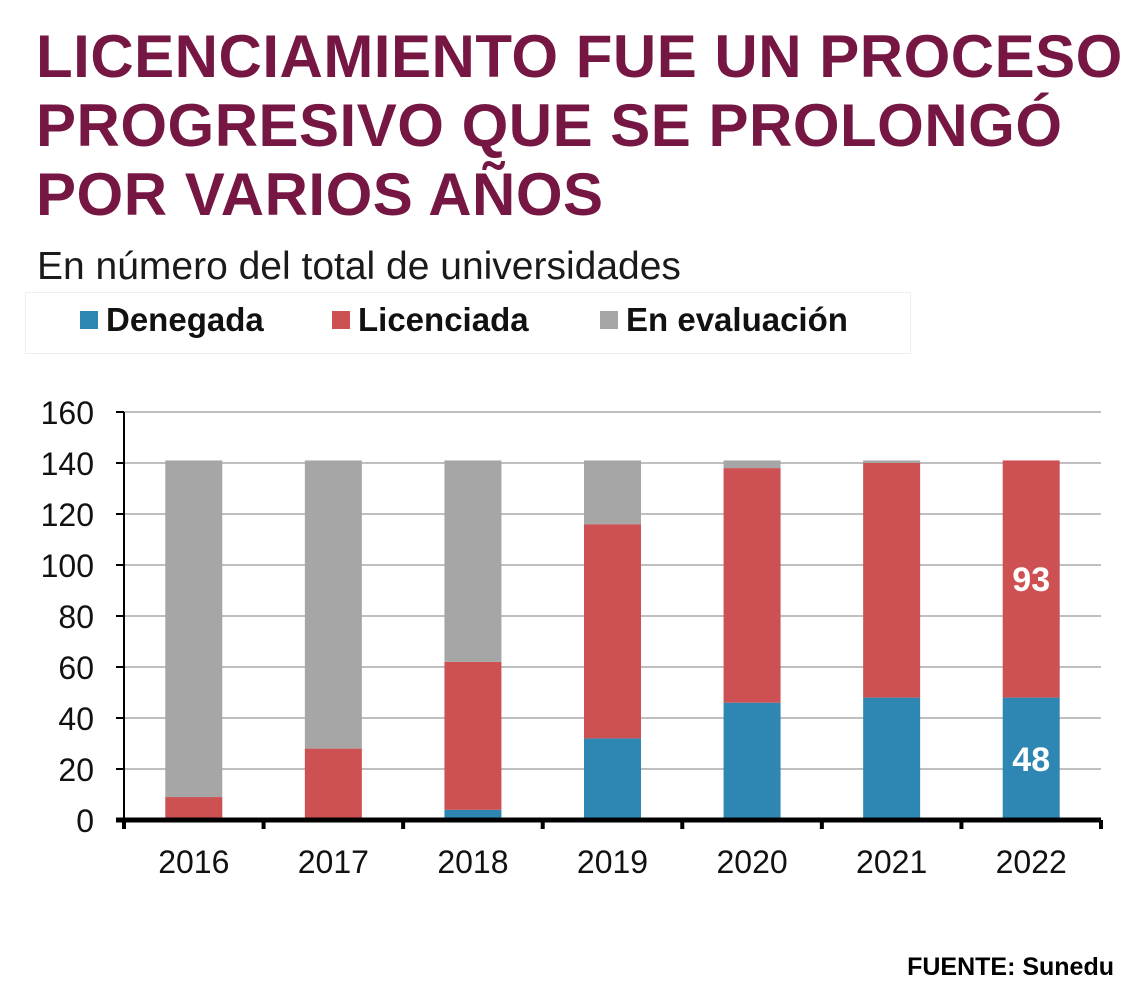  What do you see at coordinates (67, 413) in the screenshot?
I see `y-tick-label: 160` at bounding box center [67, 413].